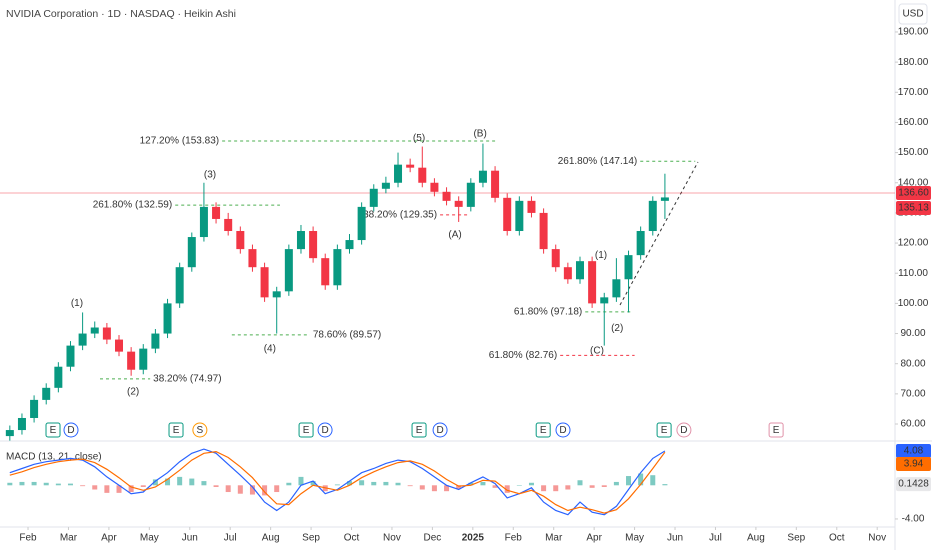 Image resolution: width=932 pixels, height=550 pixels. I want to click on x-tick-label: Nov, so click(392, 538).